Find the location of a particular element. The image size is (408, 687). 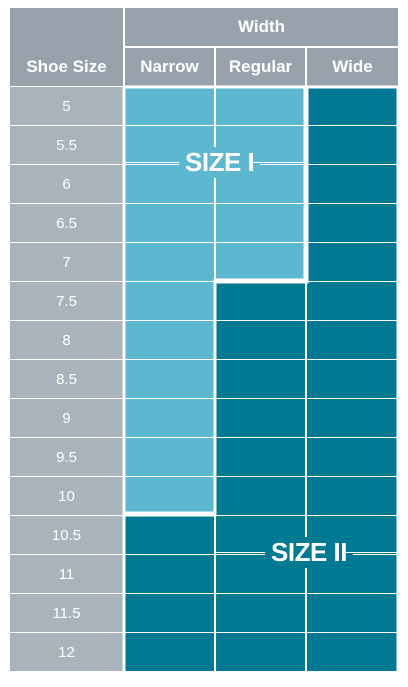

shoe-size-value: 7 is located at coordinates (66, 262).